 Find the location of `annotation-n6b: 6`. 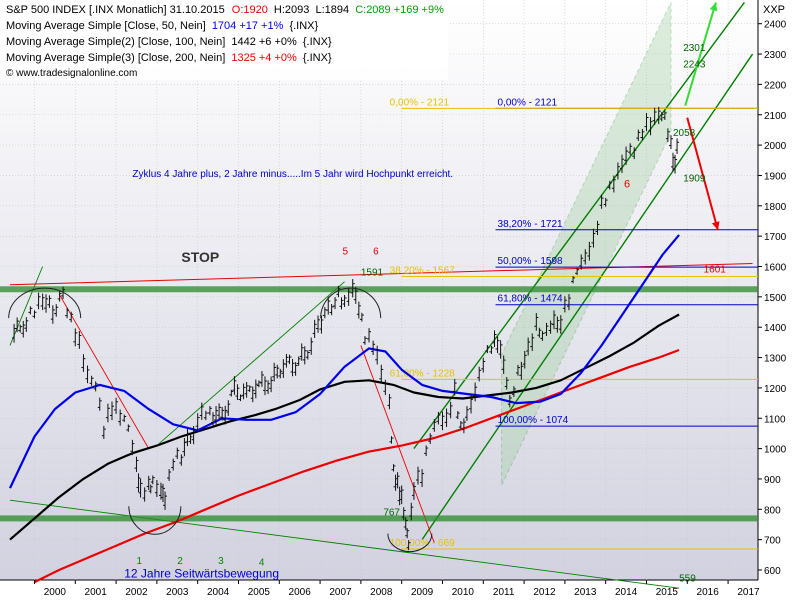

annotation-n6b: 6 is located at coordinates (627, 185).